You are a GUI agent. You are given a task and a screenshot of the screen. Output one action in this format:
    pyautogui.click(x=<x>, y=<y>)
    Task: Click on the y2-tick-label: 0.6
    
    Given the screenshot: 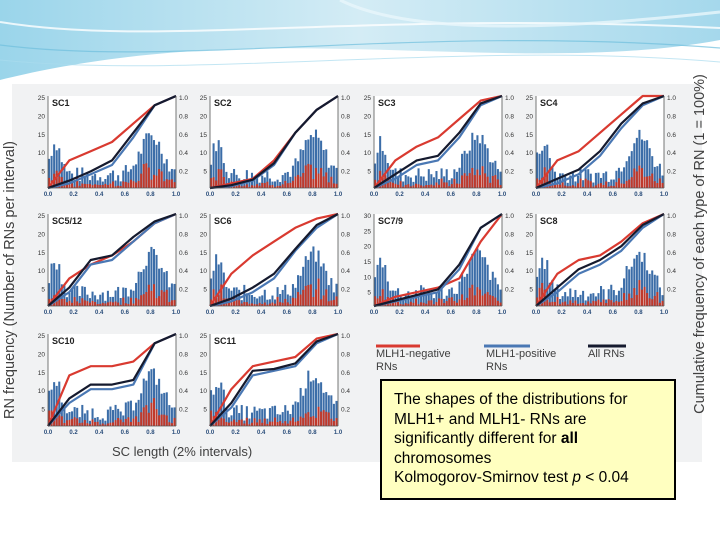 What is the action you would take?
    pyautogui.click(x=183, y=373)
    